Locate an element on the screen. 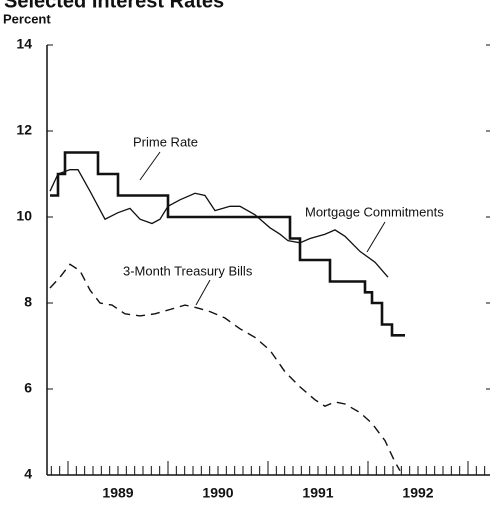  y-tick-label: 8 is located at coordinates (28, 302).